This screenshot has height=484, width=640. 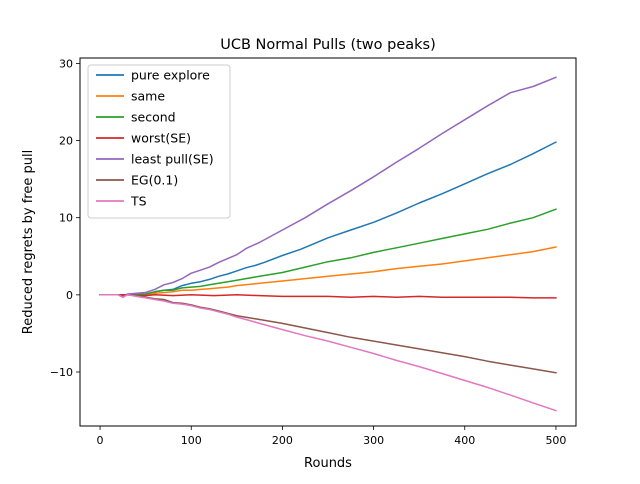 What do you see at coordinates (100, 440) in the screenshot?
I see `x-tick-label: 0` at bounding box center [100, 440].